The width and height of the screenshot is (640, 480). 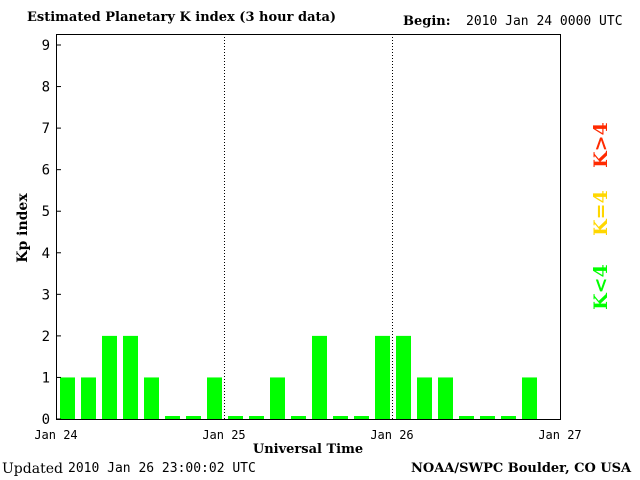 What do you see at coordinates (601, 287) in the screenshot?
I see `legend-item: K<4` at bounding box center [601, 287].